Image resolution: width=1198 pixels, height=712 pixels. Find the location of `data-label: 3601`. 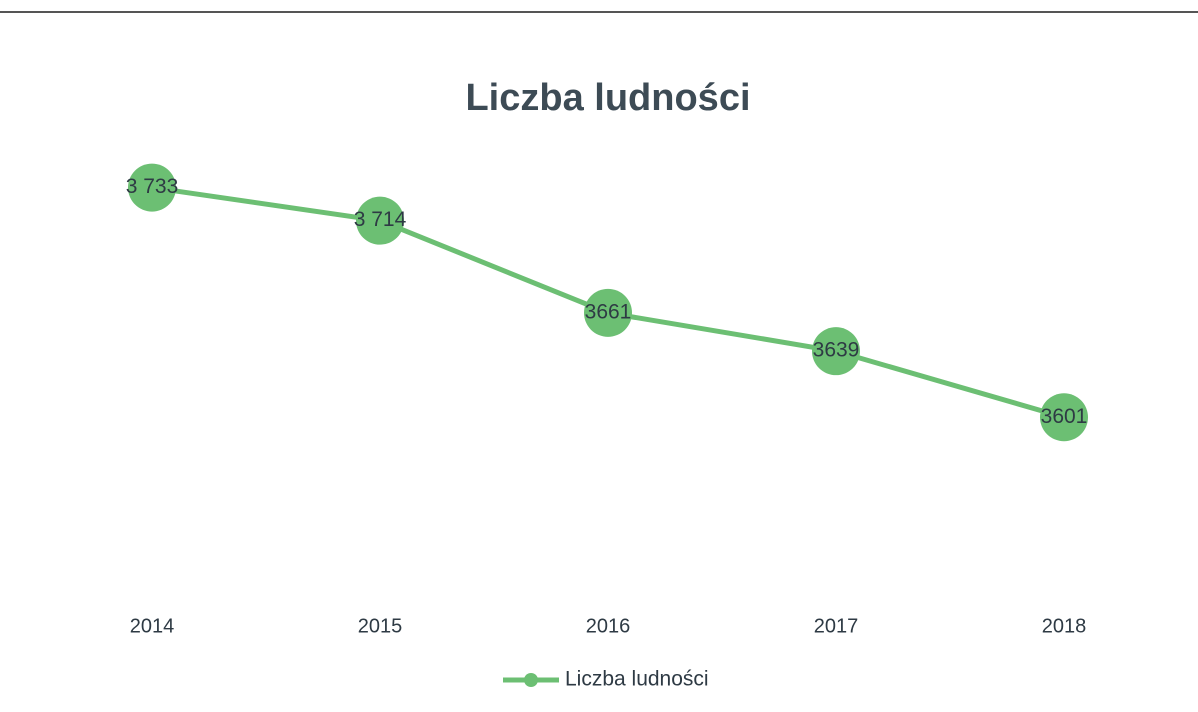

data-label: 3601 is located at coordinates (1064, 416).